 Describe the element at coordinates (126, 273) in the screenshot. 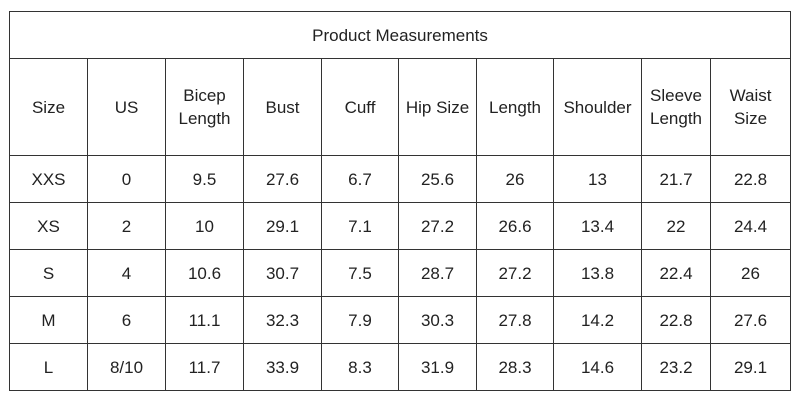

I see `table-cell: 4` at that location.